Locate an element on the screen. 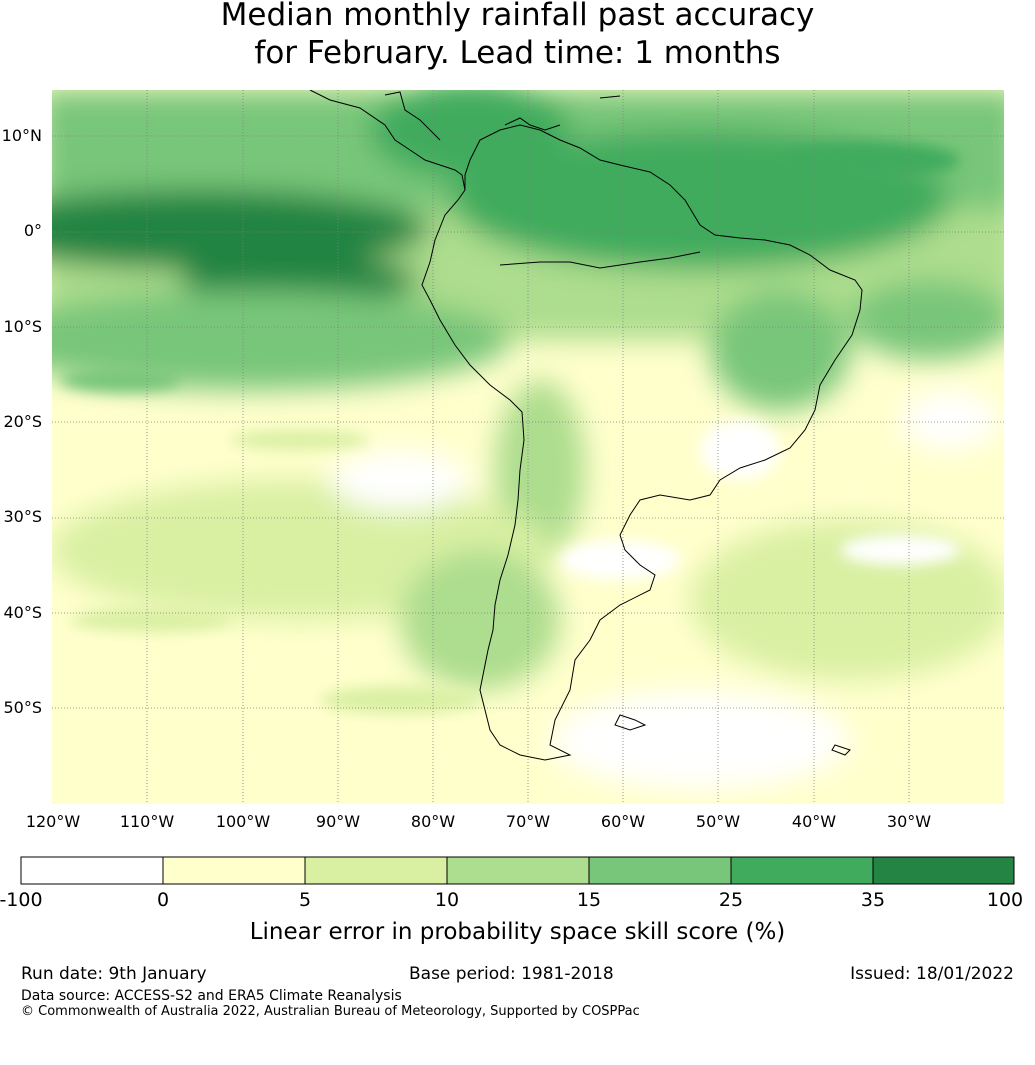 The image size is (1035, 1065). coast-caribbean-north is located at coordinates (532, 124).